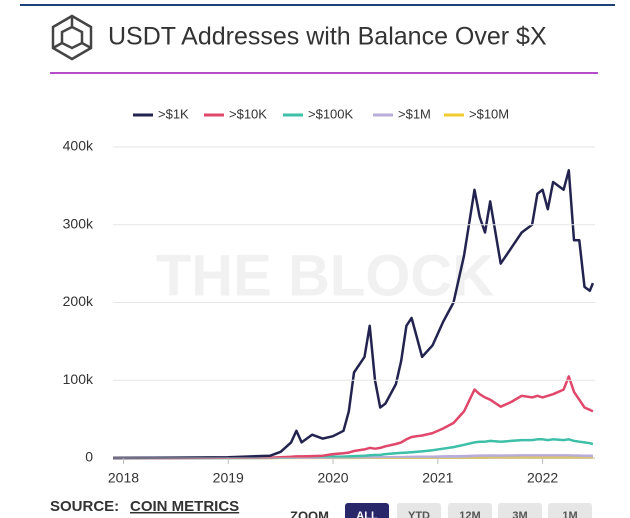  I want to click on x-tick-label: 2018, so click(123, 478).